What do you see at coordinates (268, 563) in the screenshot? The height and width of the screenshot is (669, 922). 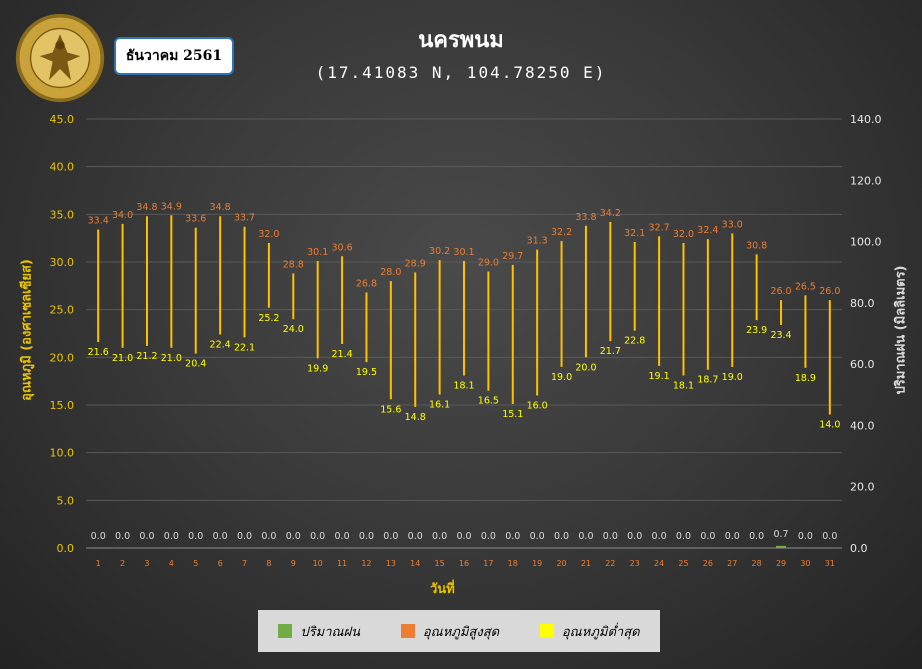 I see `x-tick-label: 8` at bounding box center [268, 563].